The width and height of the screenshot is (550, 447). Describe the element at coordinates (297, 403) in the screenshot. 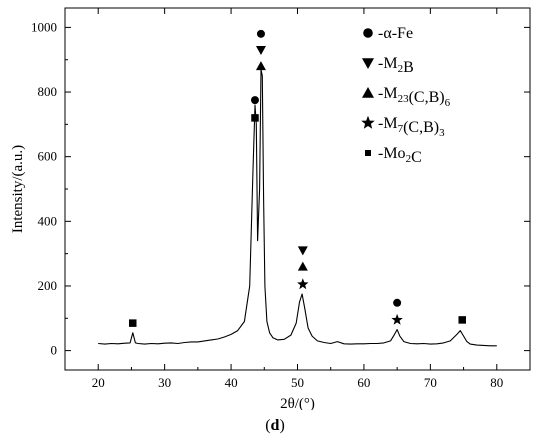

I see `x-axis-title: 2θ/(°)` at that location.